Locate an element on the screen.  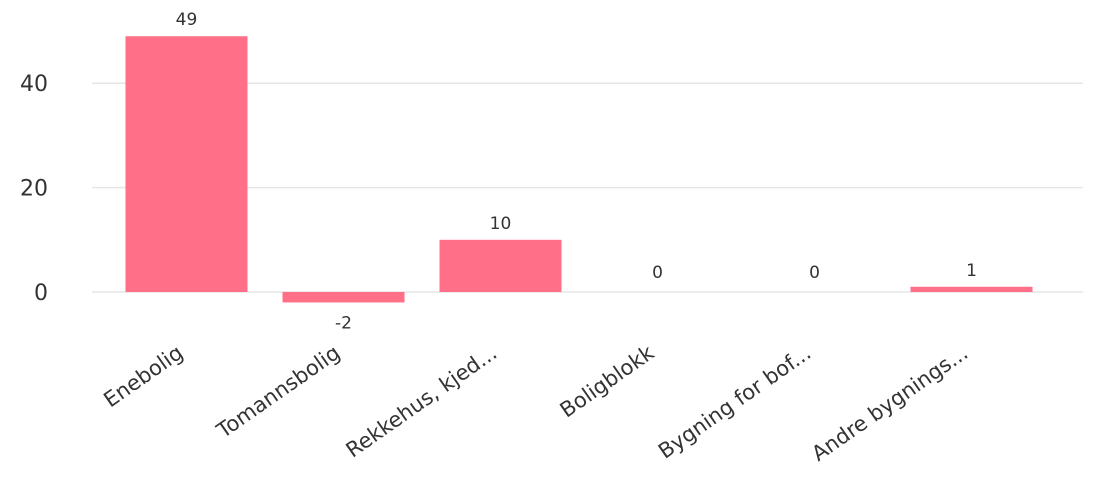
y-axis-ticks: 0 20 40 is located at coordinates (34, 189).